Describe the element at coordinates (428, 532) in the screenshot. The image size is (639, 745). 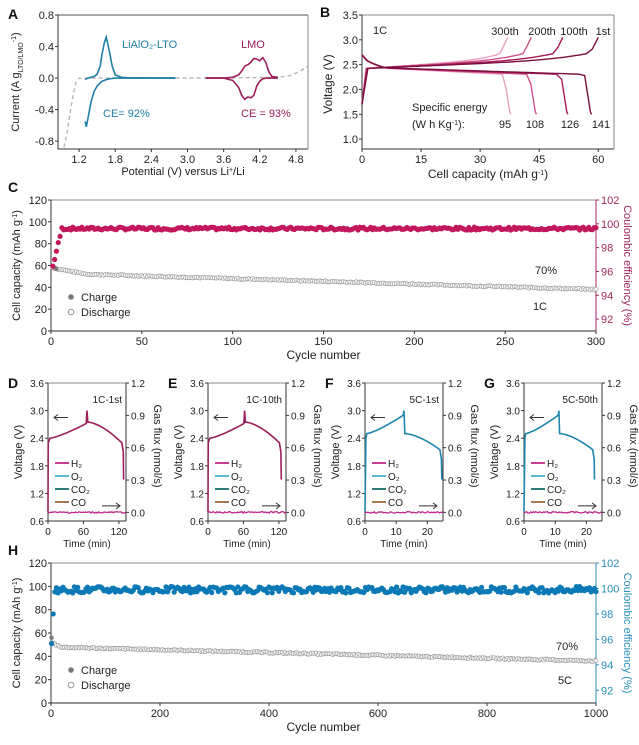
I see `x-tick-label: 20` at that location.